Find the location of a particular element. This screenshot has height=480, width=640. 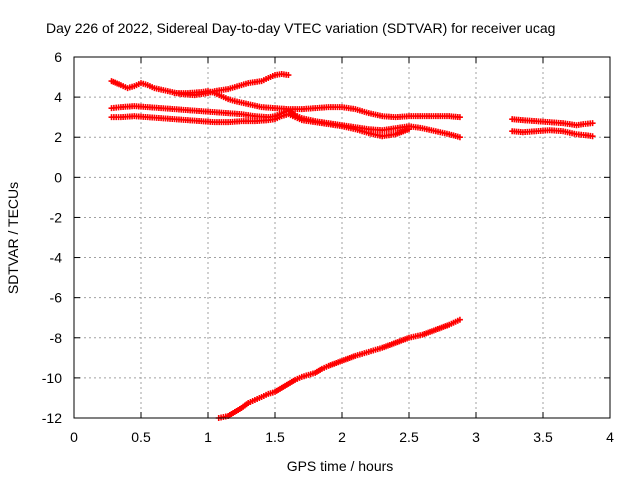

x-tick-label: 0.5 is located at coordinates (141, 437).